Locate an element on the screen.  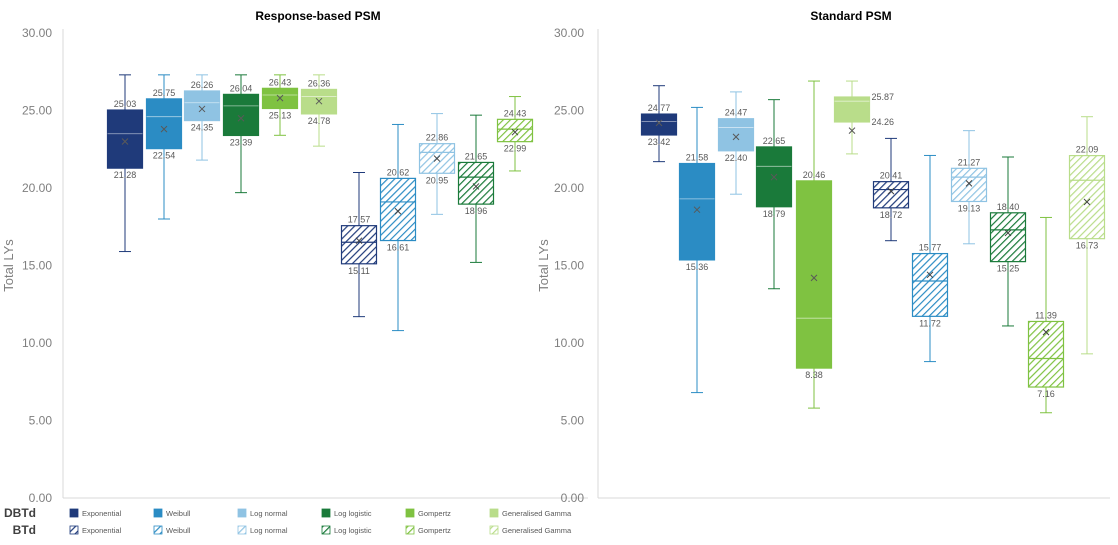
y-tick-label: 20.00 is located at coordinates (569, 188).